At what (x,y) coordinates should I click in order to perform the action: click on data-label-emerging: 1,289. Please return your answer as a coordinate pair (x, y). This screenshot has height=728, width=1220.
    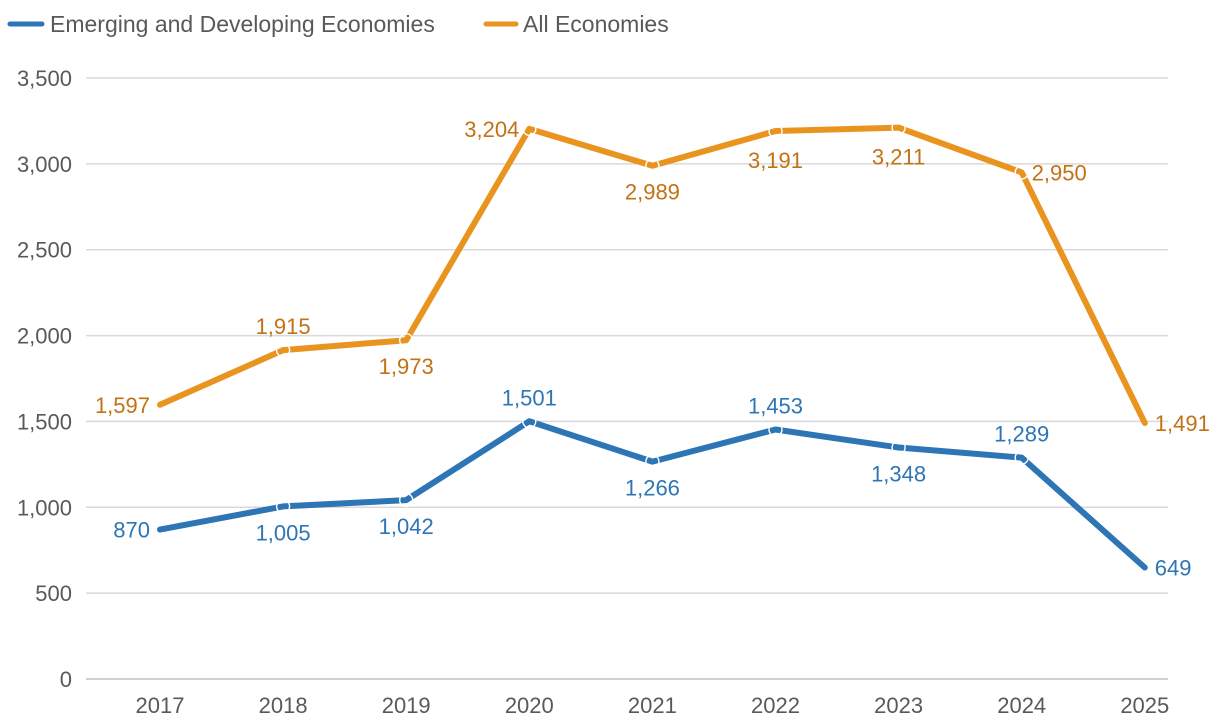
    Looking at the image, I should click on (1021, 434).